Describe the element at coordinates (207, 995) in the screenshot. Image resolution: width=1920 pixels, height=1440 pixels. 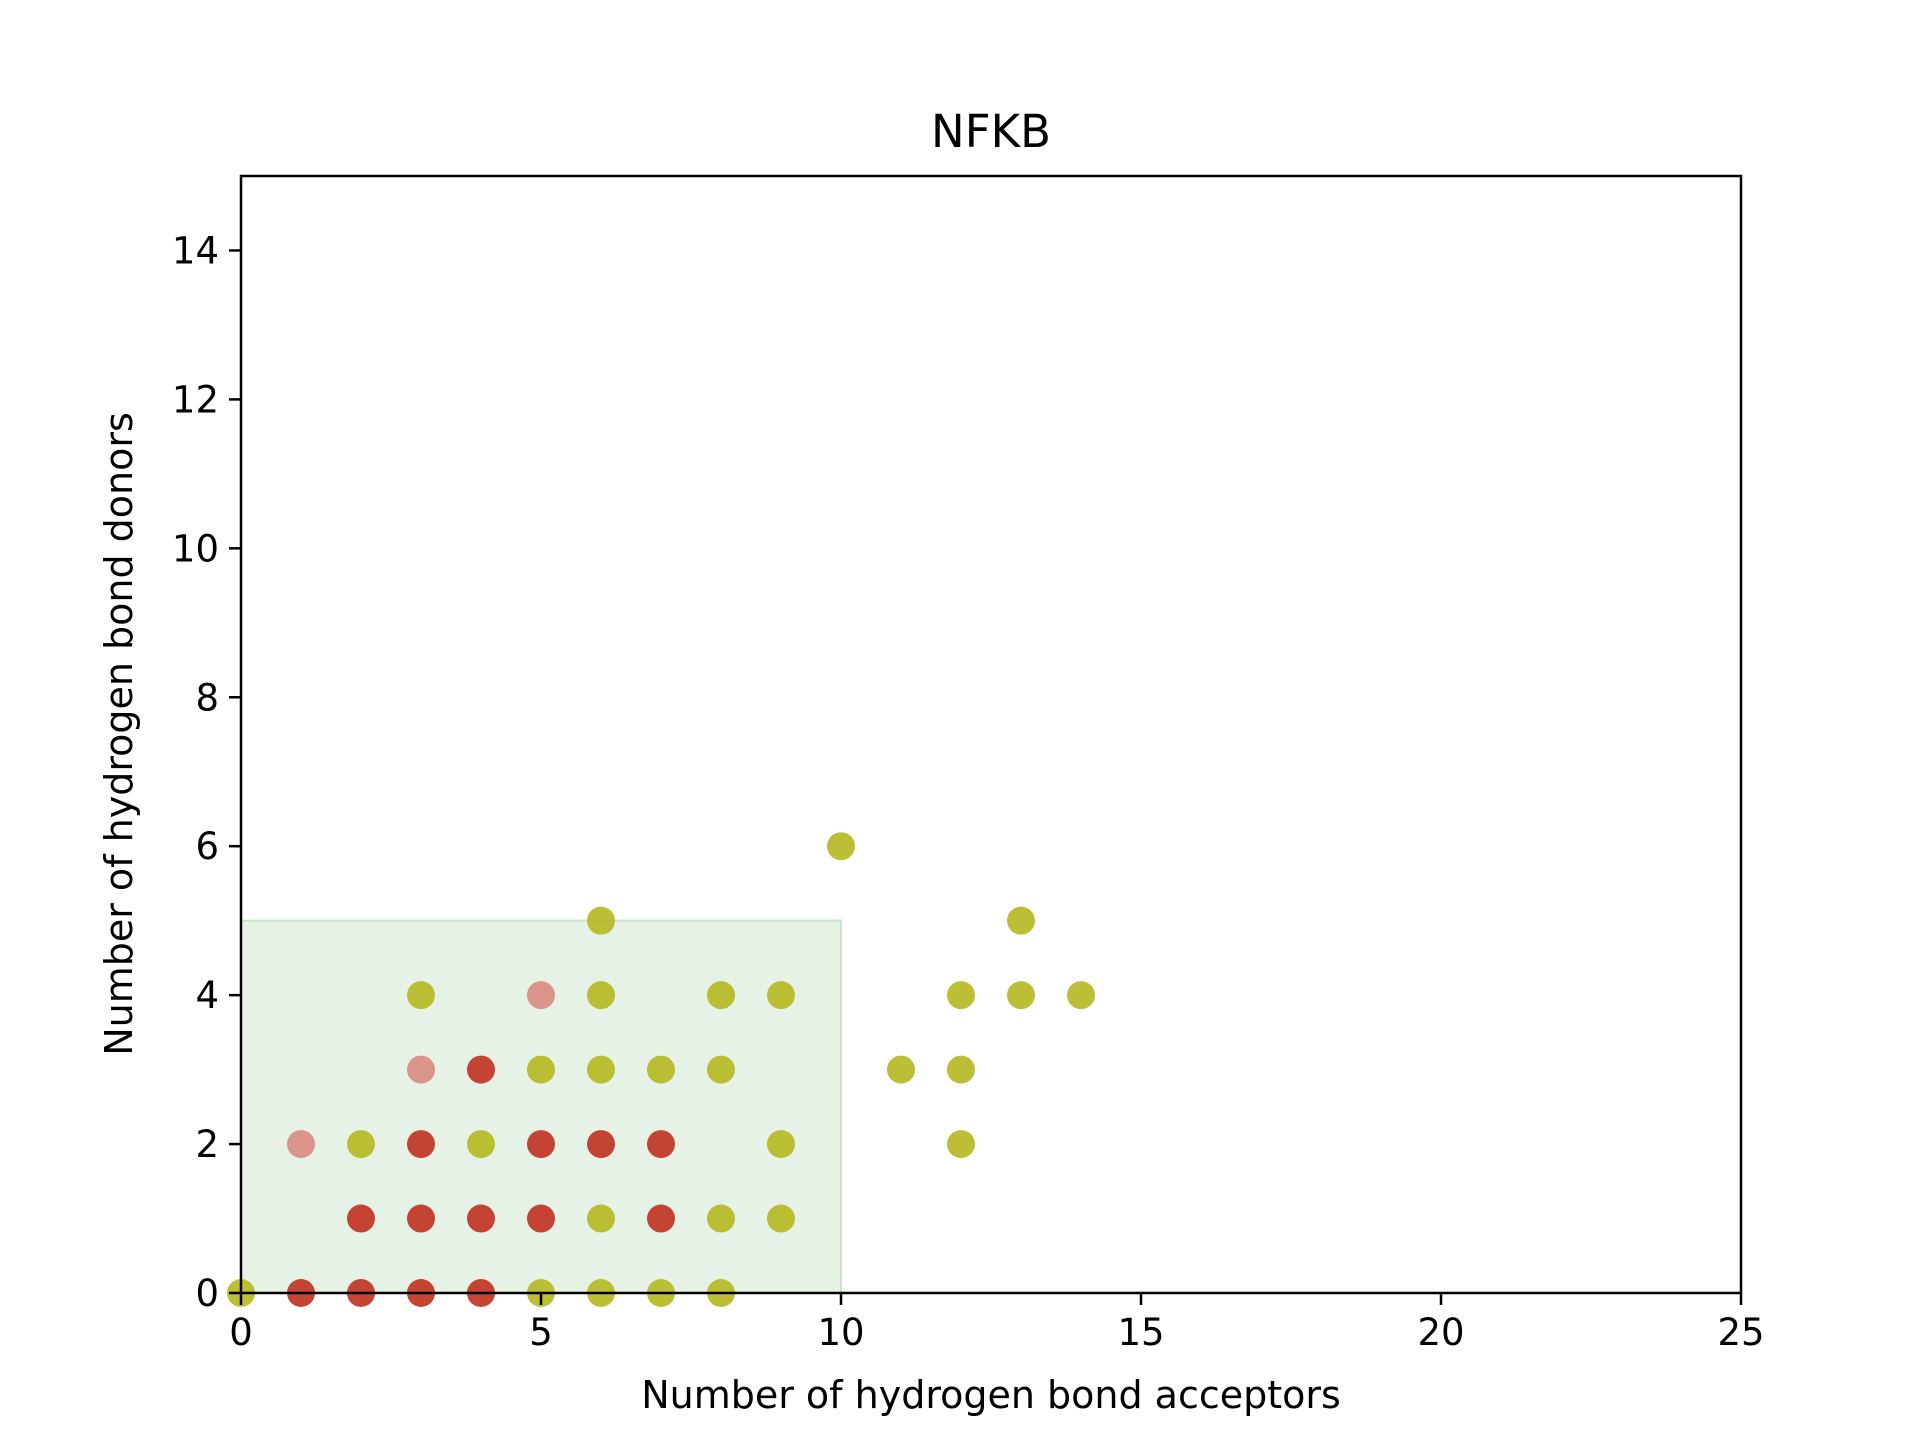
I see `y-tick-label: 4` at that location.